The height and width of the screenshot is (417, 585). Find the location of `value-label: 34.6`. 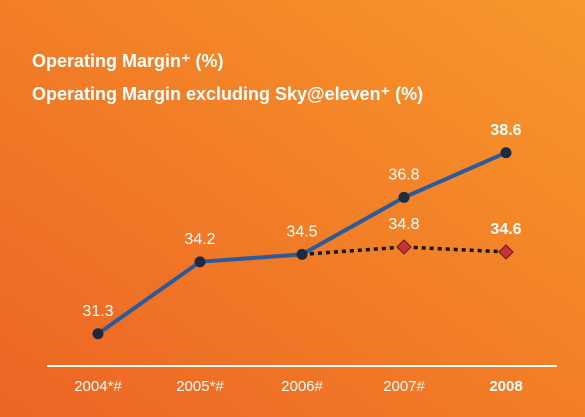

value-label: 34.6 is located at coordinates (505, 229).